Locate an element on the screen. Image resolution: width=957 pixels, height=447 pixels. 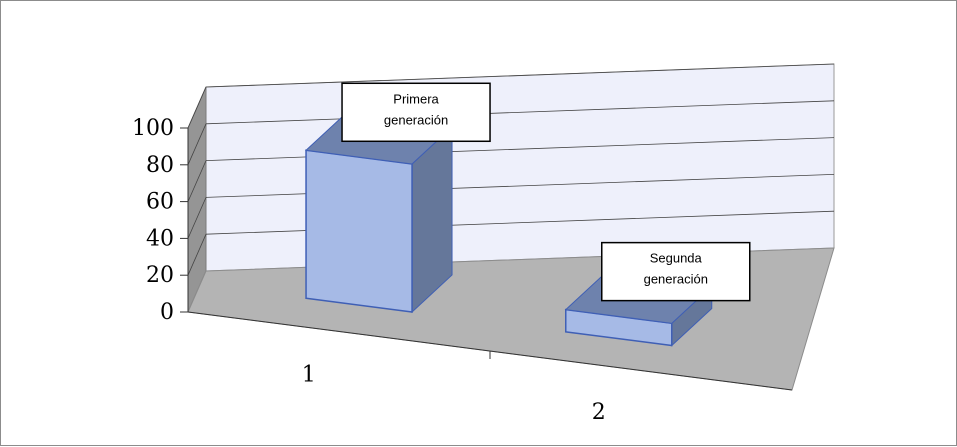
callout-text-1-0: Primera is located at coordinates (416, 98).